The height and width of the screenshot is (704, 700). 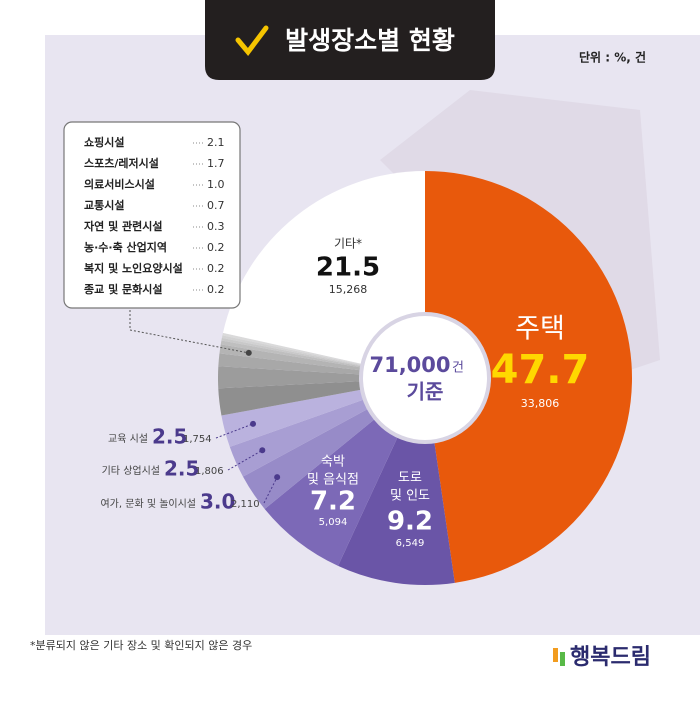 I want to click on legend-box, so click(x=152, y=215).